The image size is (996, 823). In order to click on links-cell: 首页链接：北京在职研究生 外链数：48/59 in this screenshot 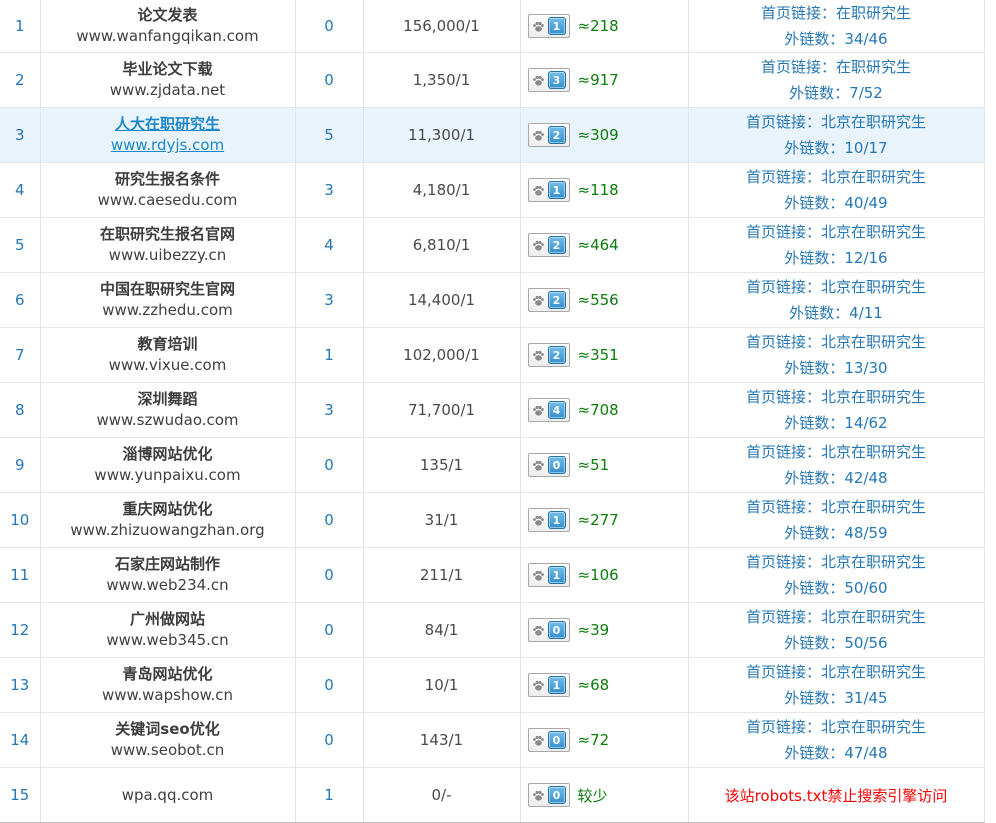, I will do `click(836, 520)`.